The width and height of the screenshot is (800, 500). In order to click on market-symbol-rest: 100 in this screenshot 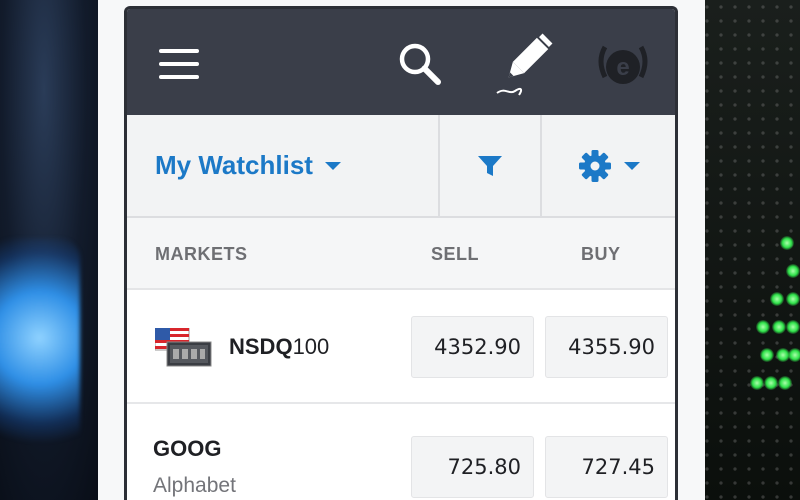, I will do `click(311, 346)`.